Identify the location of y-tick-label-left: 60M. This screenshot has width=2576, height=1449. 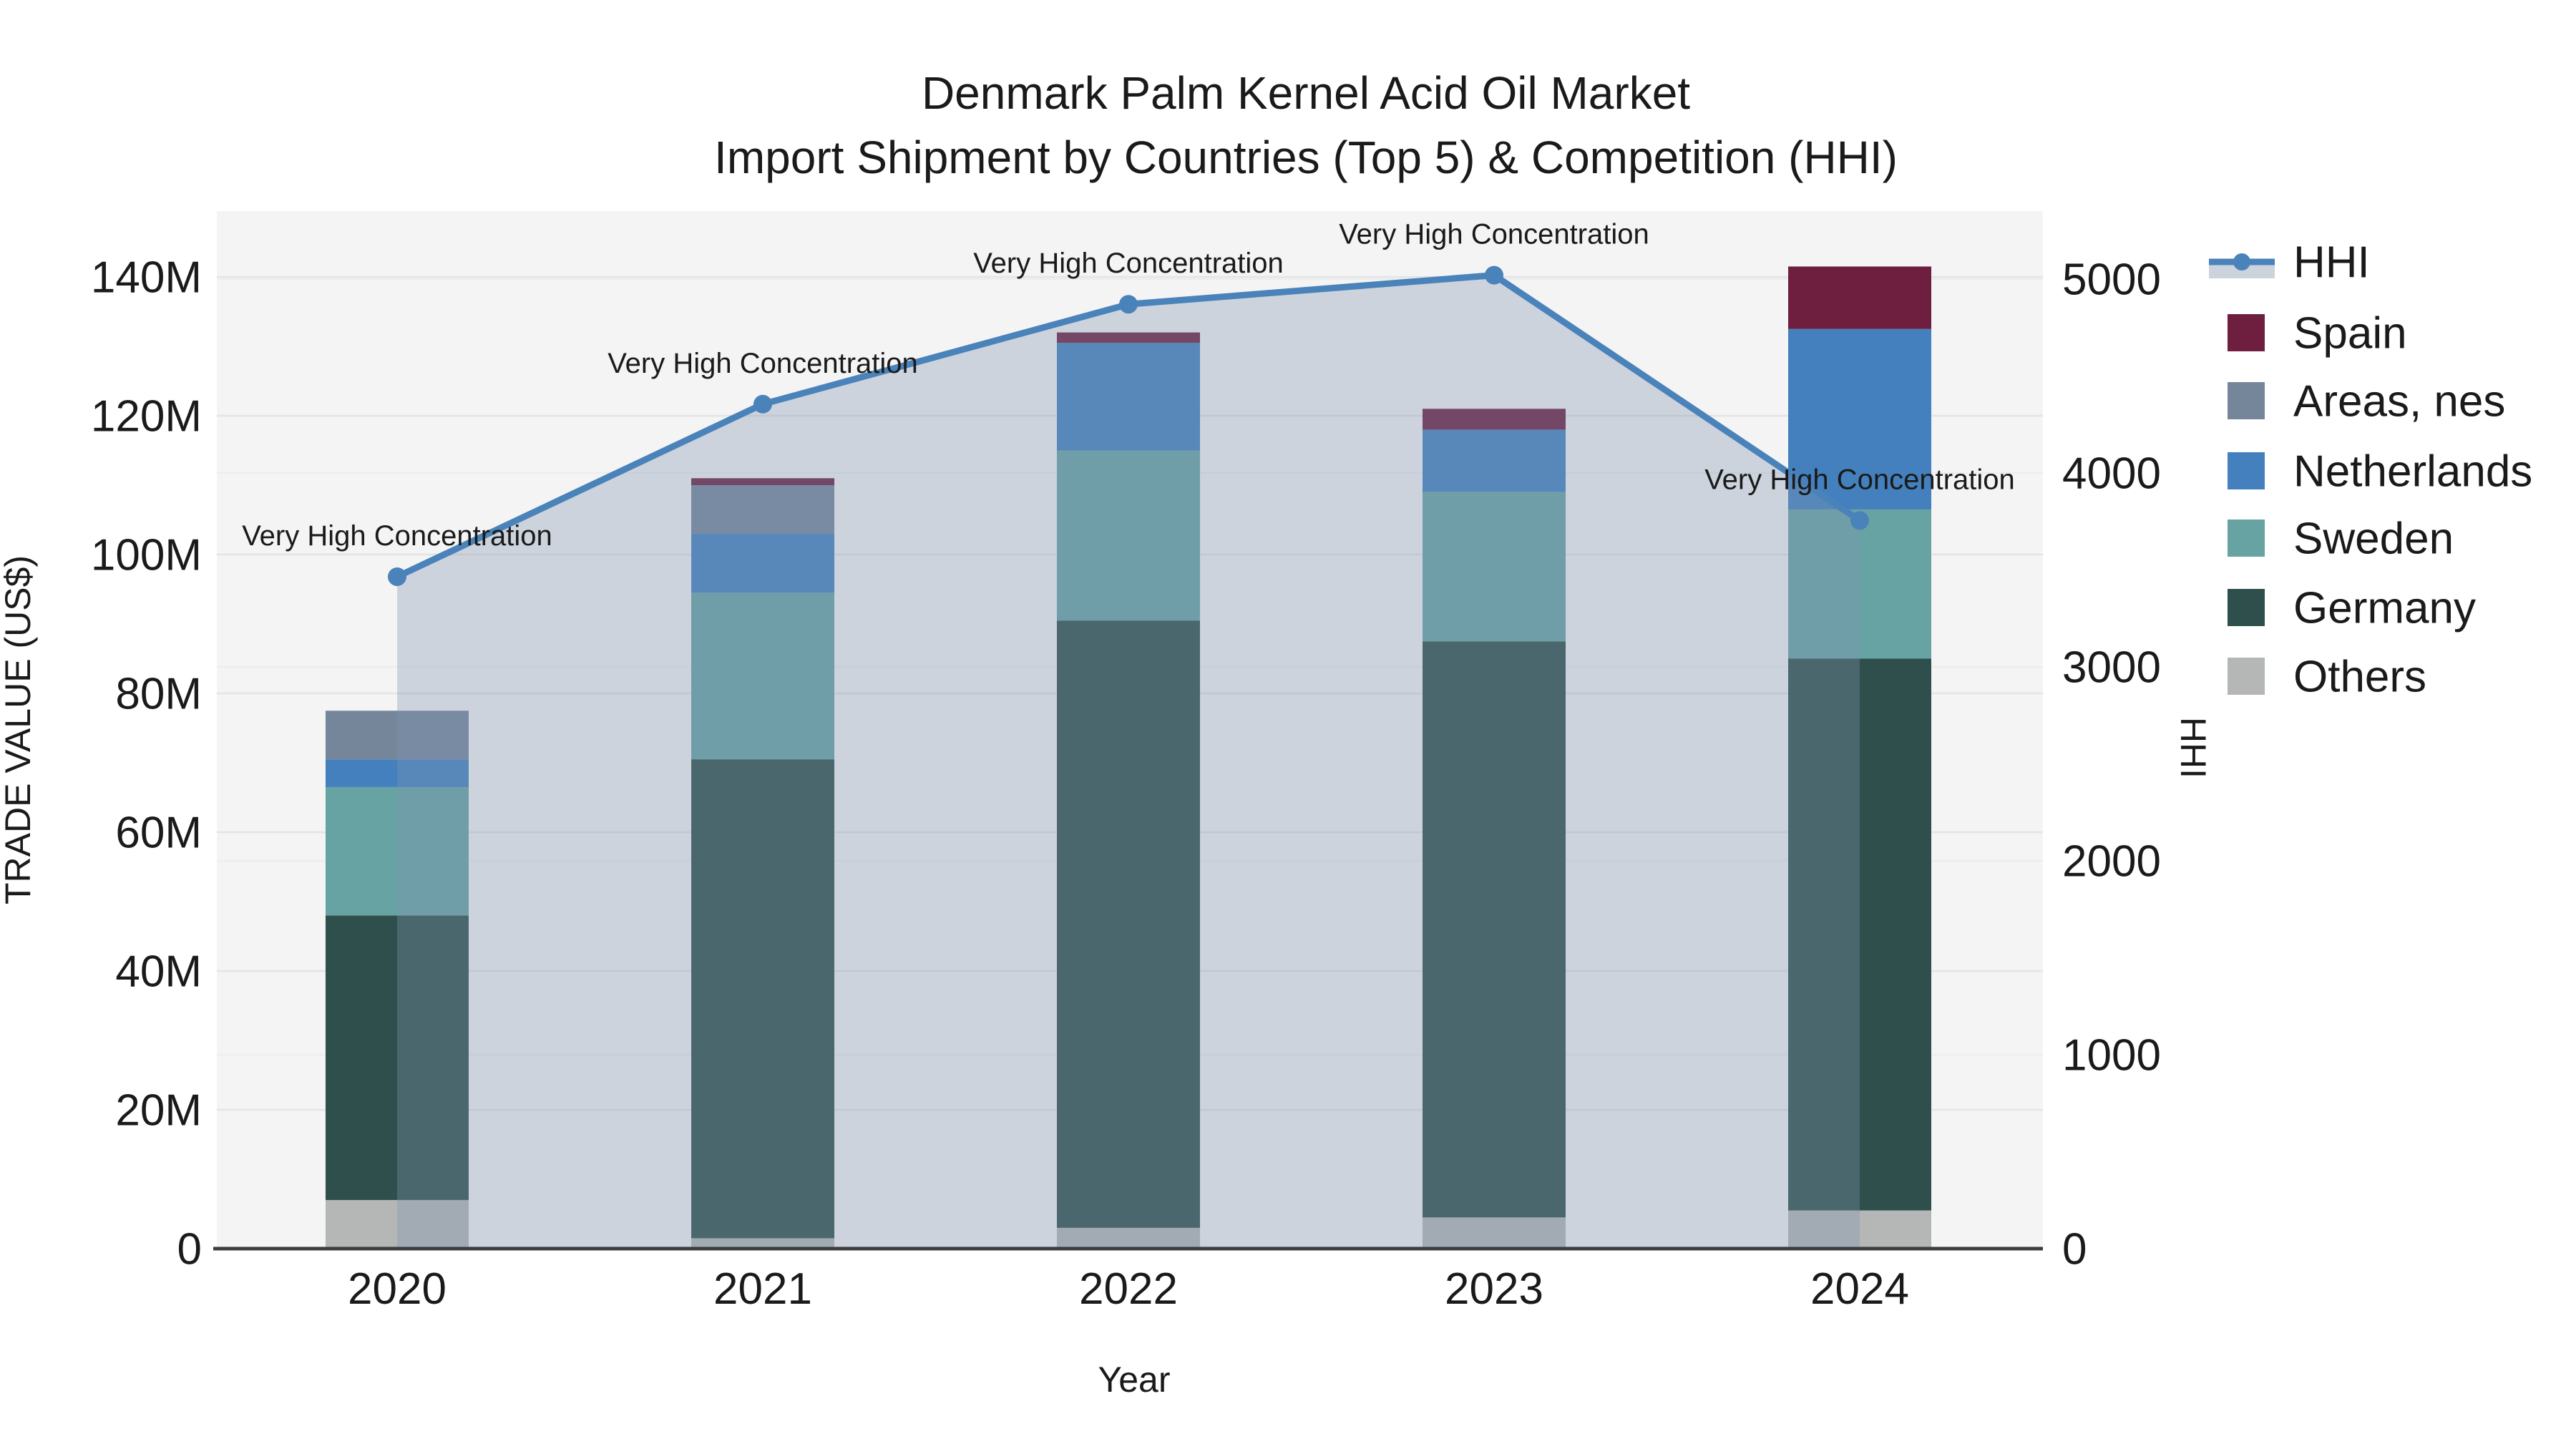
(158, 833).